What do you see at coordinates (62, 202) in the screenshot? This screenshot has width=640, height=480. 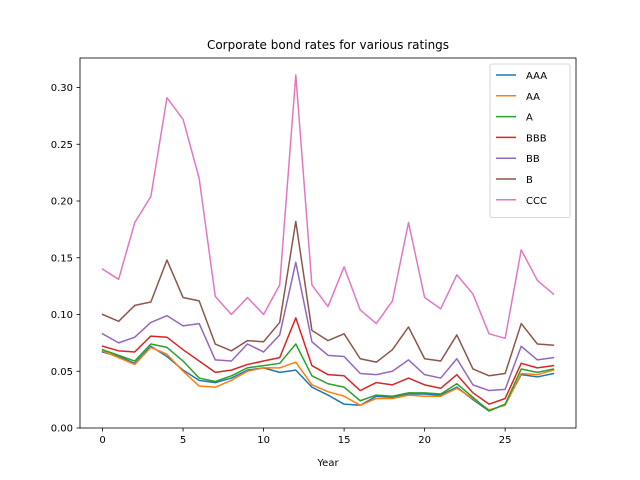 I see `y-tick-label: 0.20` at bounding box center [62, 202].